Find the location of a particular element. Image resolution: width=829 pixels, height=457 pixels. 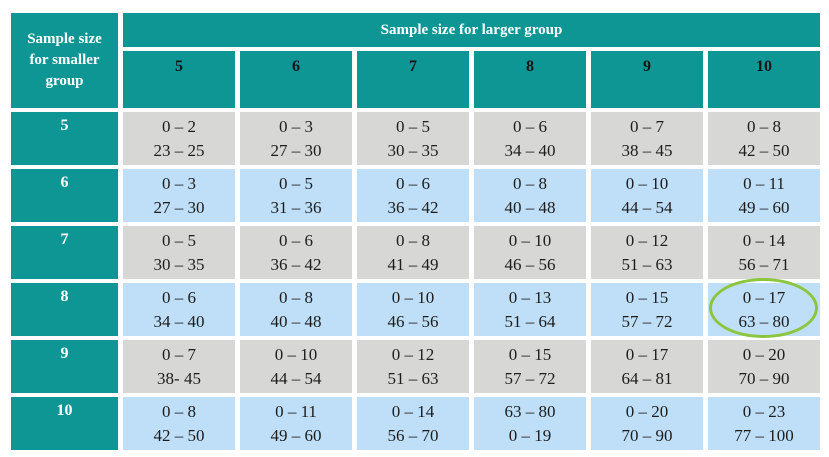

value-cell: 0 – 7 38- 45 is located at coordinates (179, 366).